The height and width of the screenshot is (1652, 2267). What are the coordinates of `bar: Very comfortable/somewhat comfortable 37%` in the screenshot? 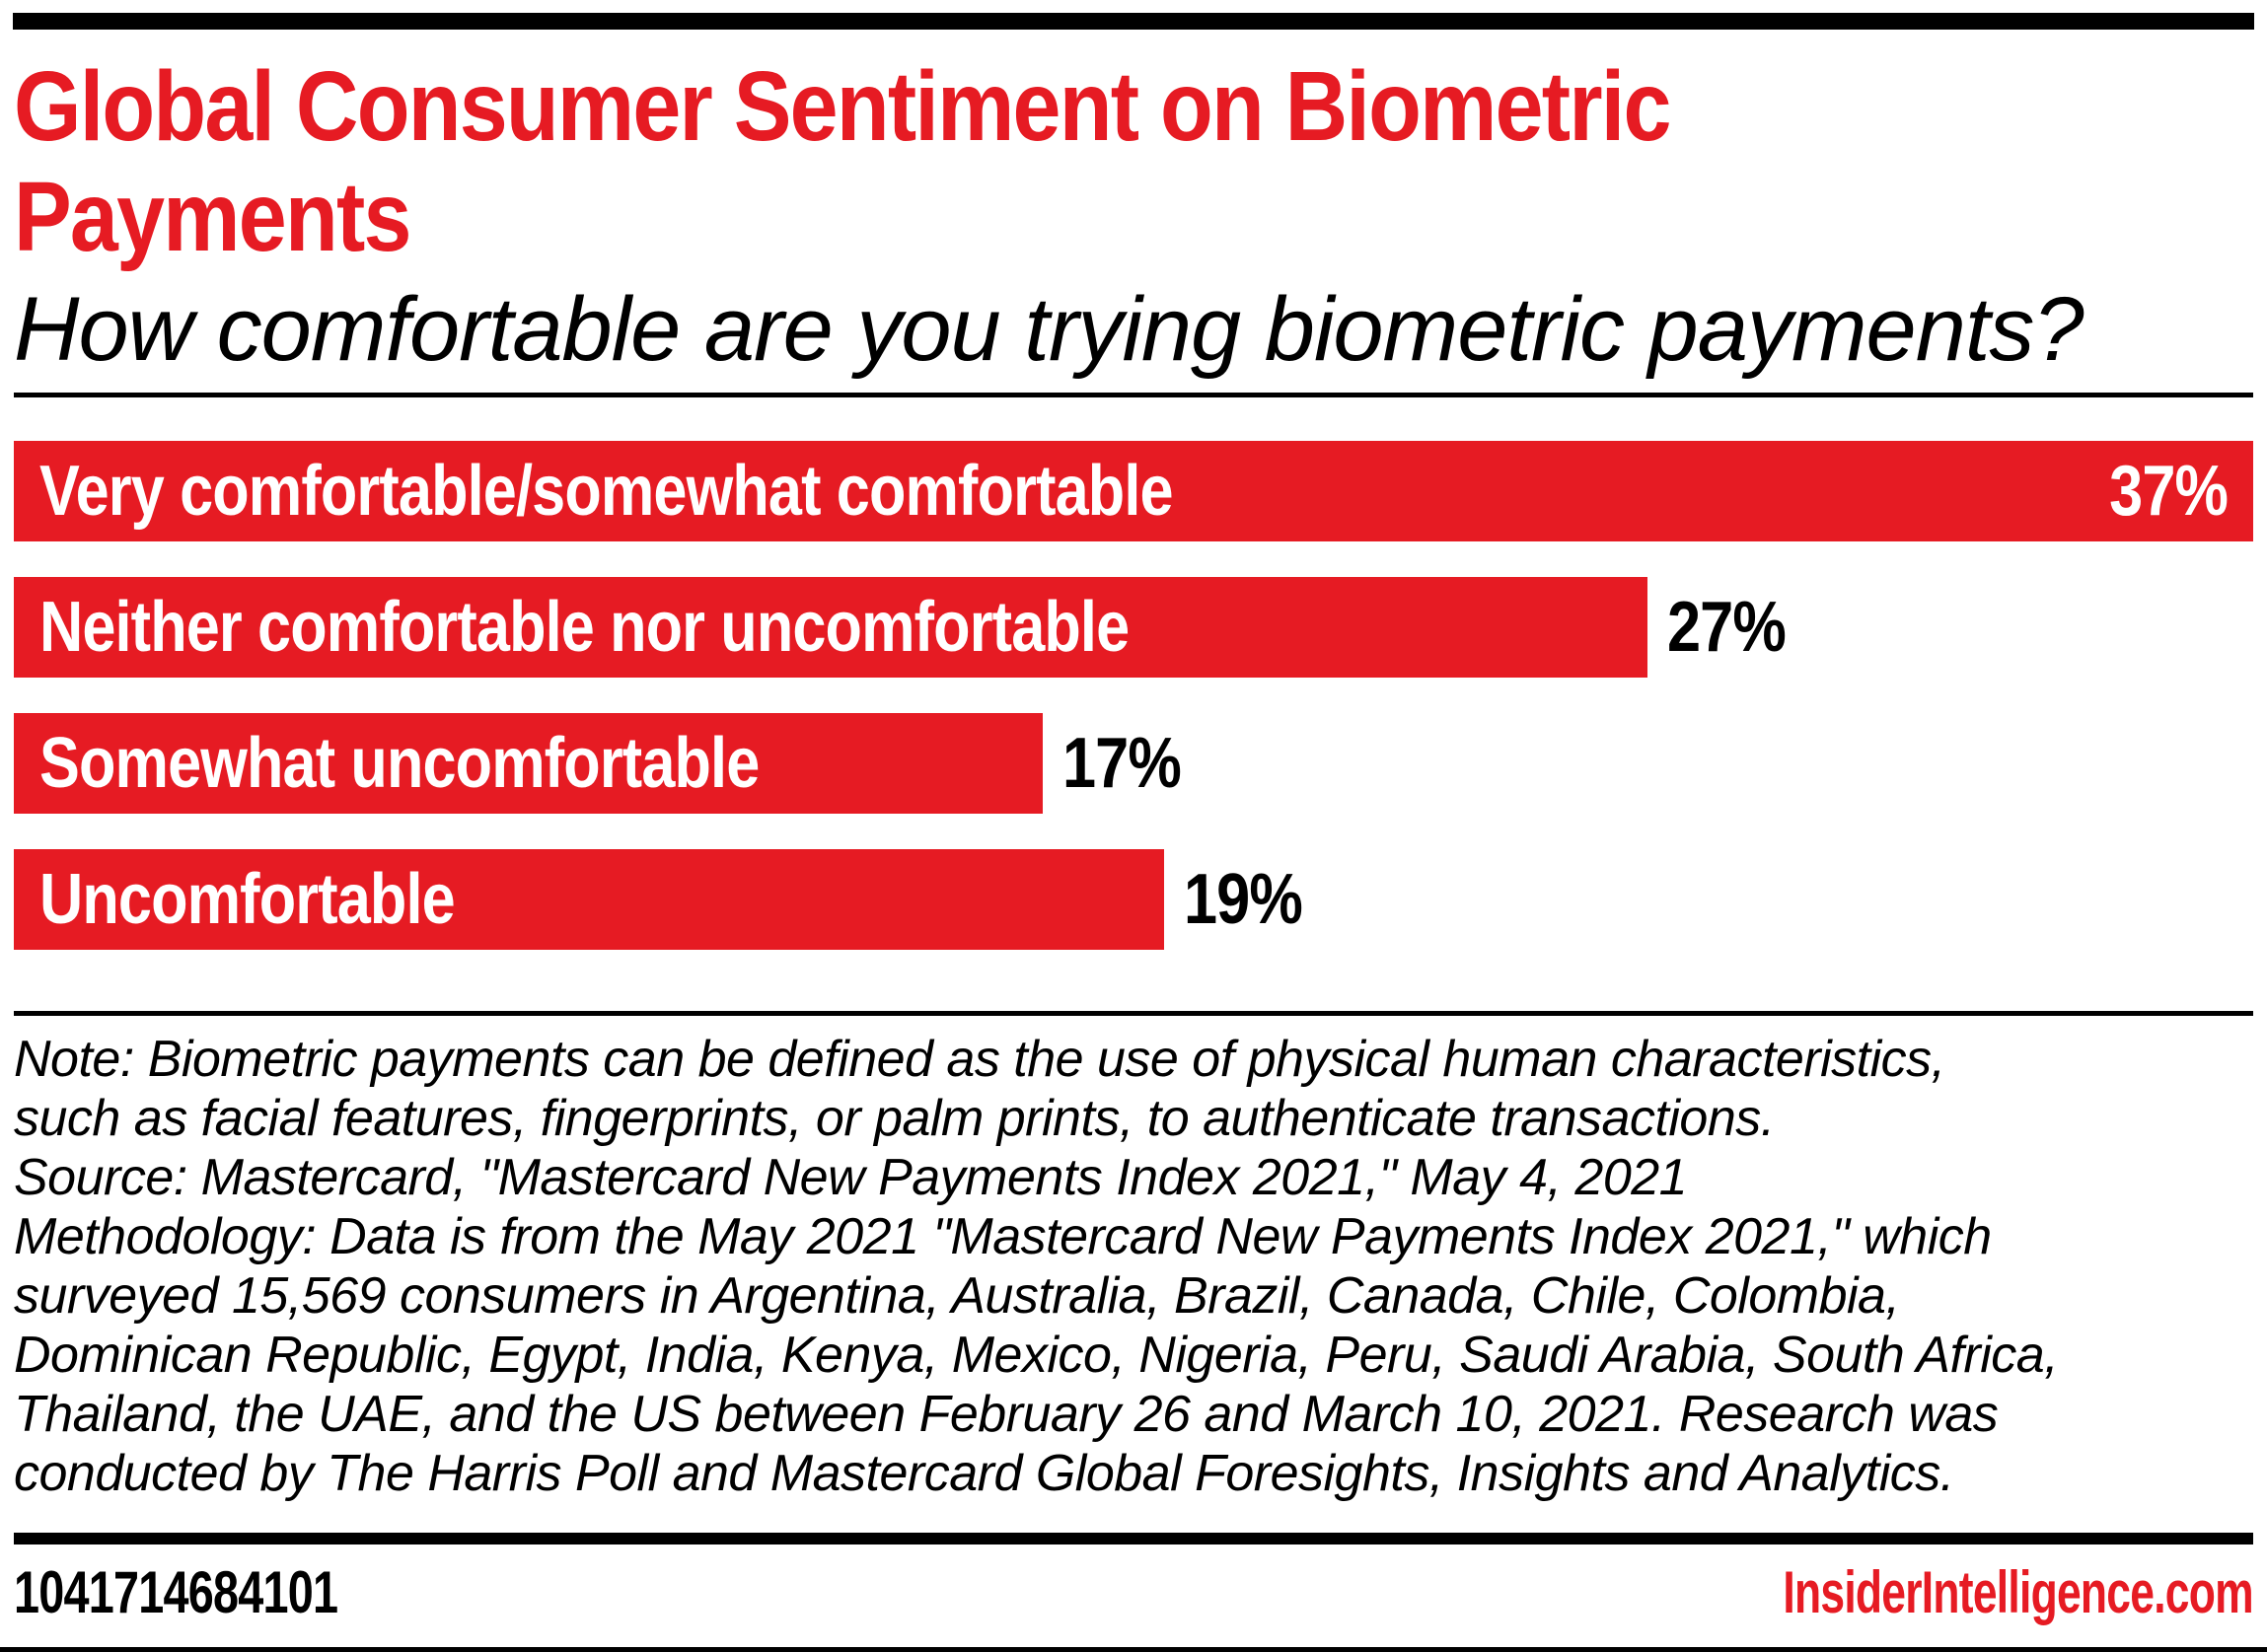 It's located at (1133, 491).